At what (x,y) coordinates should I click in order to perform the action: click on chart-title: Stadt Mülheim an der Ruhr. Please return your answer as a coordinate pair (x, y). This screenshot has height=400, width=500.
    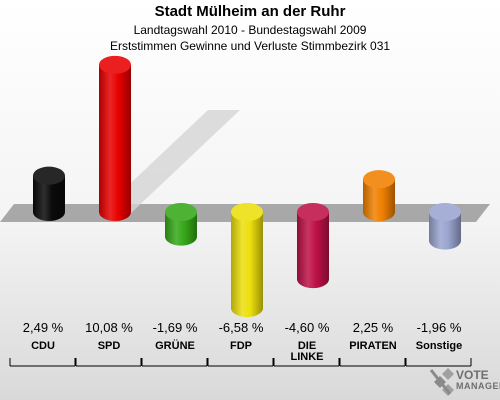
    Looking at the image, I should click on (250, 11).